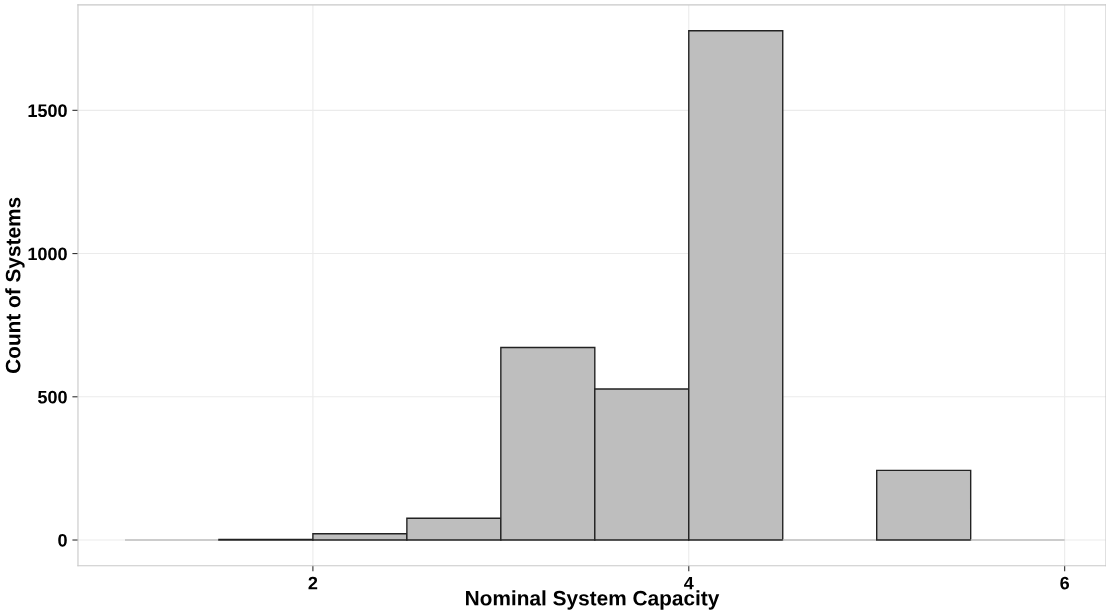 The height and width of the screenshot is (615, 1106). I want to click on x-tick-label: 4, so click(689, 583).